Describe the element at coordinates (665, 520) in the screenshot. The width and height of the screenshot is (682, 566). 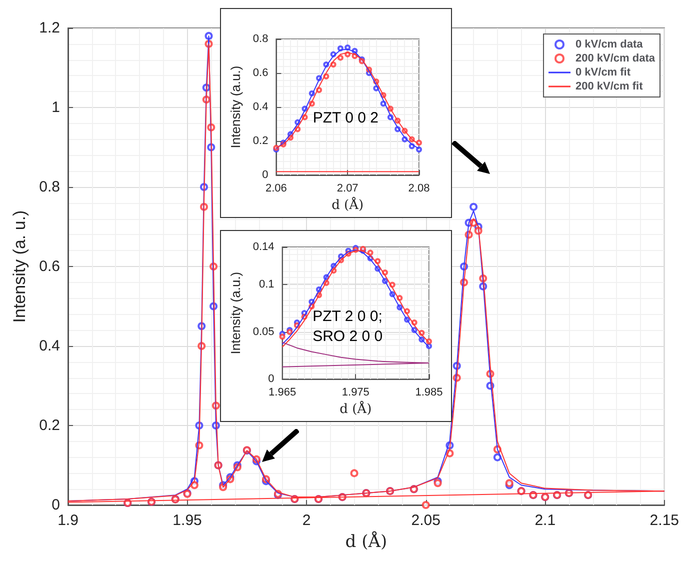
I see `x-tick-label: 2.15` at that location.